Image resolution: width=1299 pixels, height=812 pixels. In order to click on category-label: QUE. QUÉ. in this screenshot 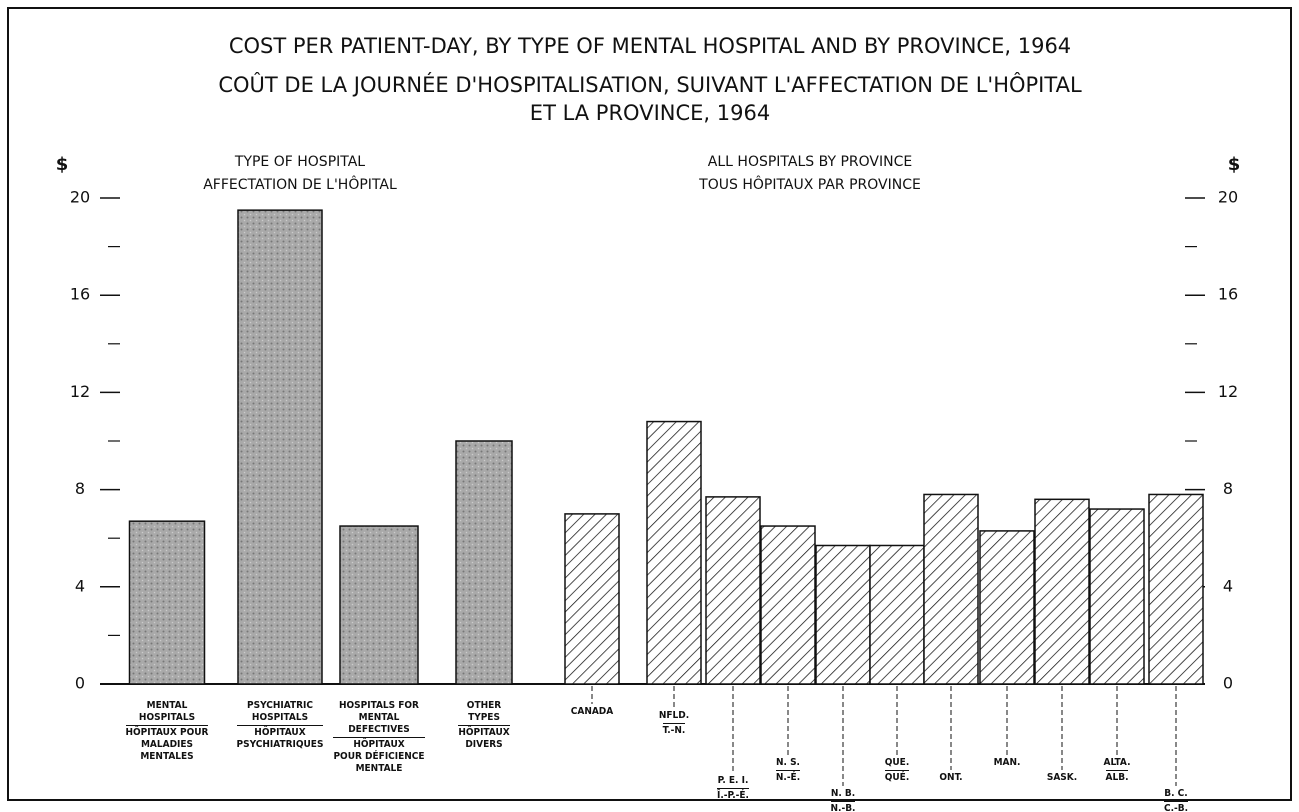, I will do `click(897, 770)`.